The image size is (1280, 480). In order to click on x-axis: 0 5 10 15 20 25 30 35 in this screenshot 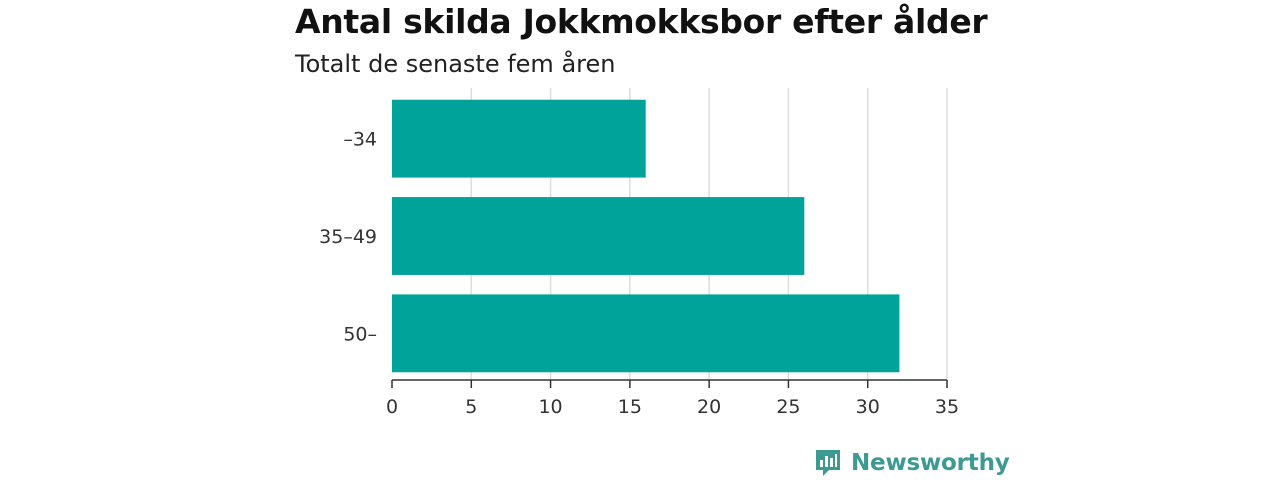, I will do `click(672, 398)`.